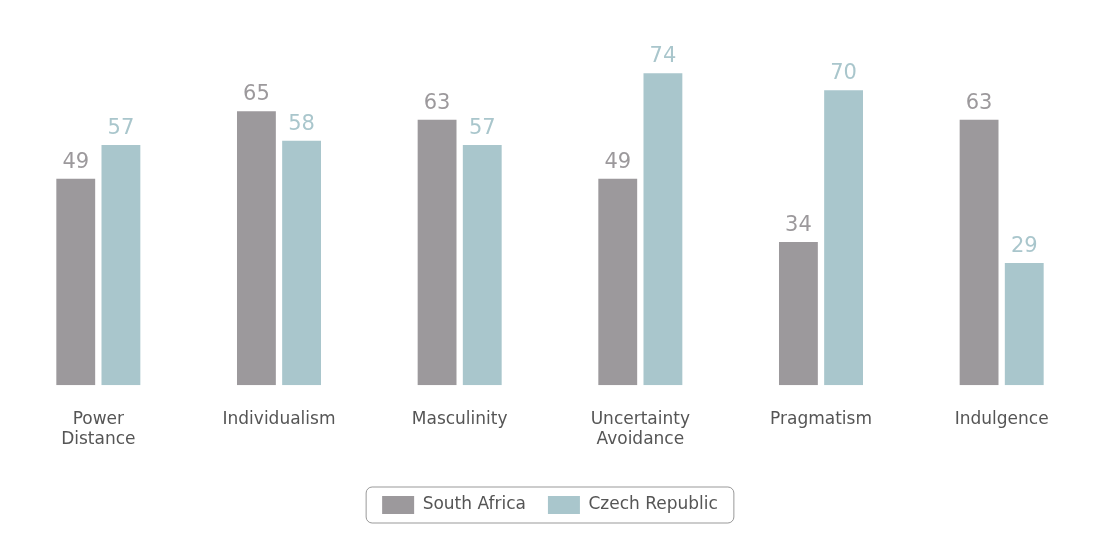  I want to click on x-tick-label: Power Distance, so click(98, 428).